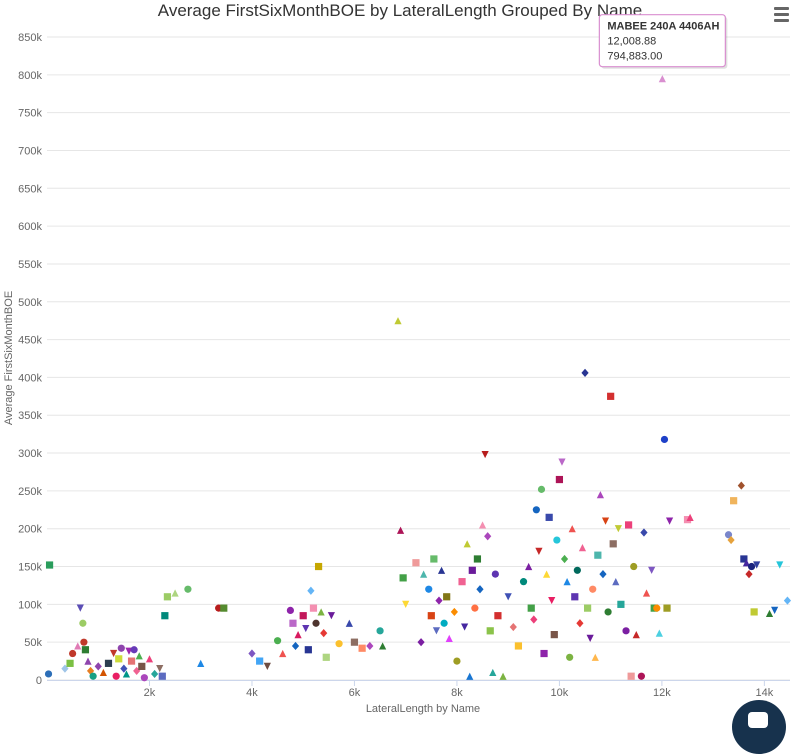  What do you see at coordinates (634, 57) in the screenshot?
I see `tooltip-y-value: 794,883.00` at bounding box center [634, 57].